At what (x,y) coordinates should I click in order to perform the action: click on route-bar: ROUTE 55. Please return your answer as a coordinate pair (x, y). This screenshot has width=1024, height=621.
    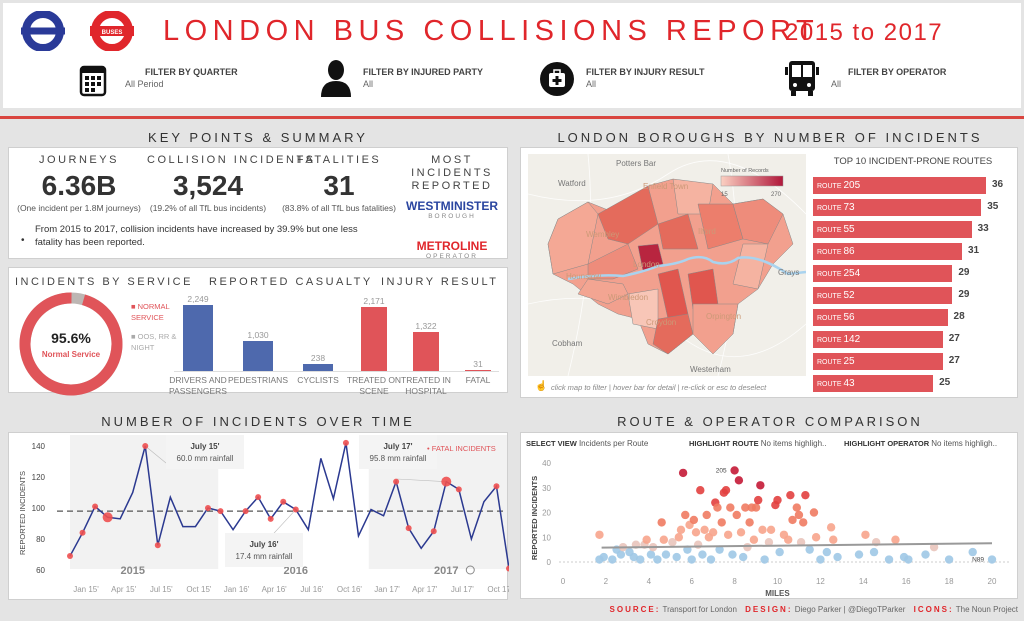
    Looking at the image, I should click on (892, 229).